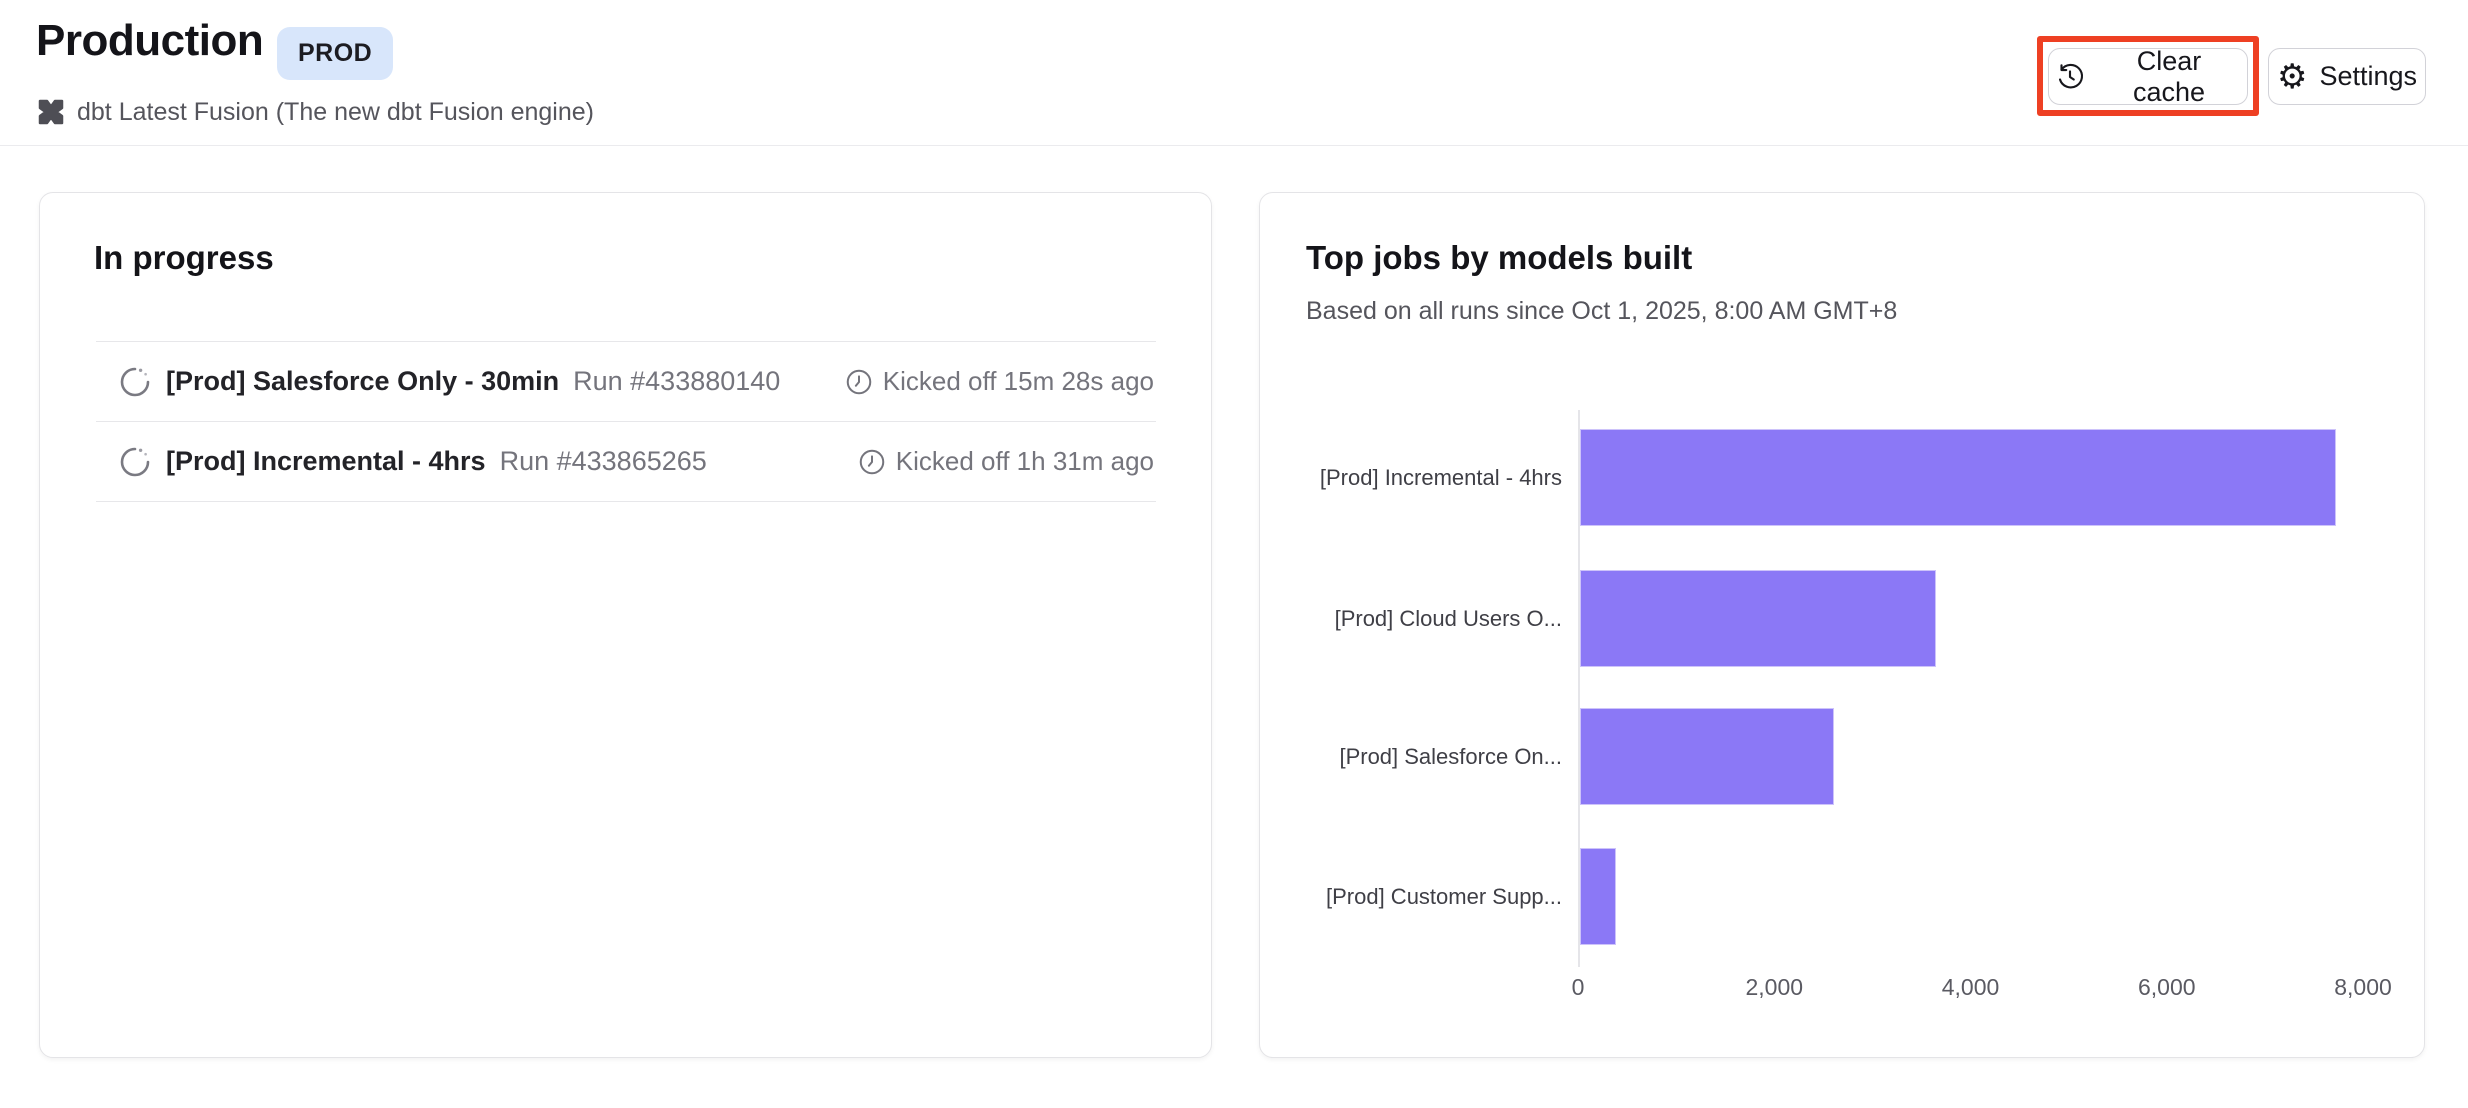  I want to click on run-number: Run #433865265, so click(603, 461).